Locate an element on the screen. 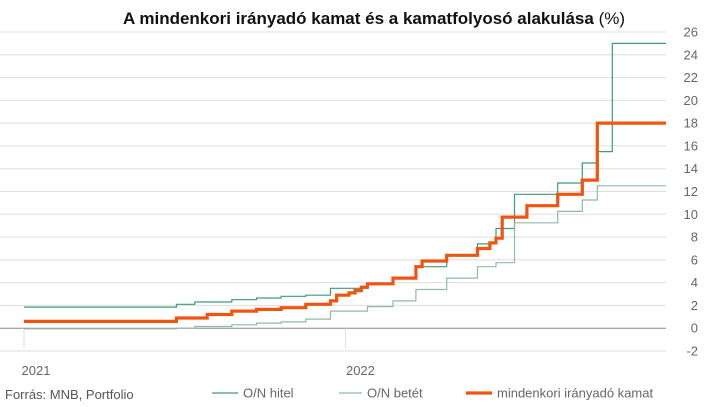 This screenshot has height=407, width=713. y-tick-label: 0 is located at coordinates (694, 328).